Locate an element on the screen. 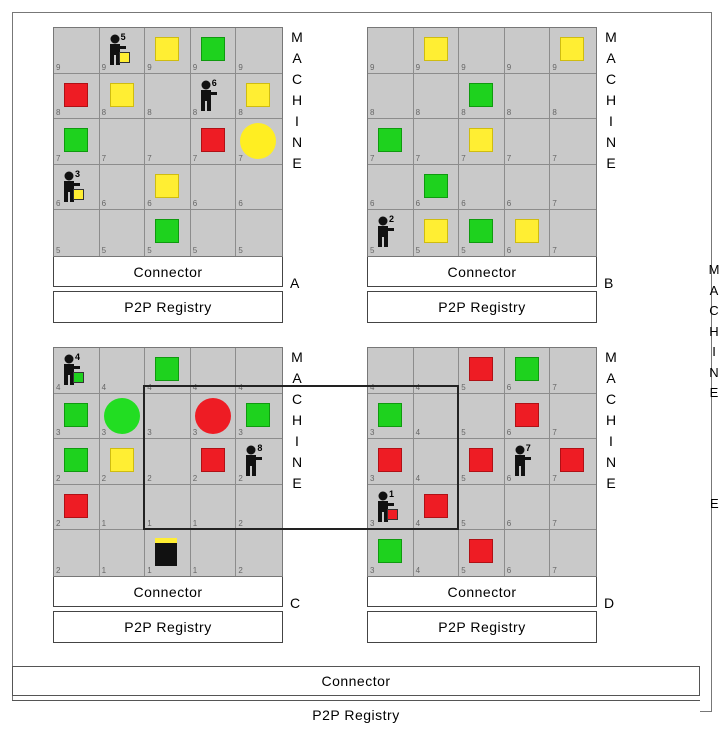  registry-machine-d: P2P Registry is located at coordinates (482, 627).